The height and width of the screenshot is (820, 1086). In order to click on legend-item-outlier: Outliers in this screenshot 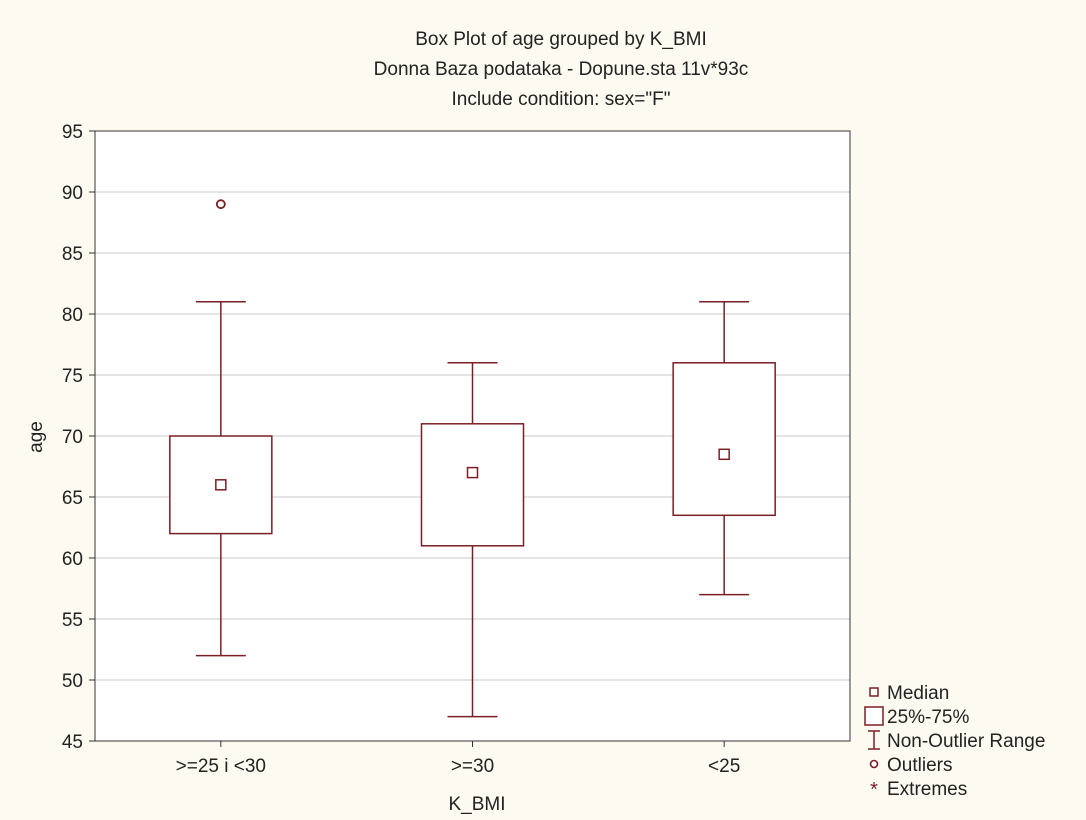, I will do `click(910, 765)`.